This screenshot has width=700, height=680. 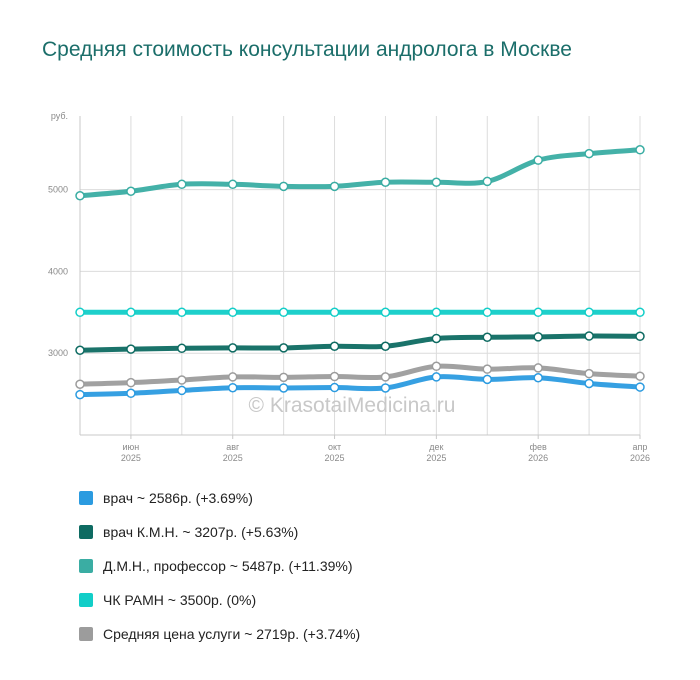 What do you see at coordinates (58, 190) in the screenshot?
I see `y-tick-label: 5000` at bounding box center [58, 190].